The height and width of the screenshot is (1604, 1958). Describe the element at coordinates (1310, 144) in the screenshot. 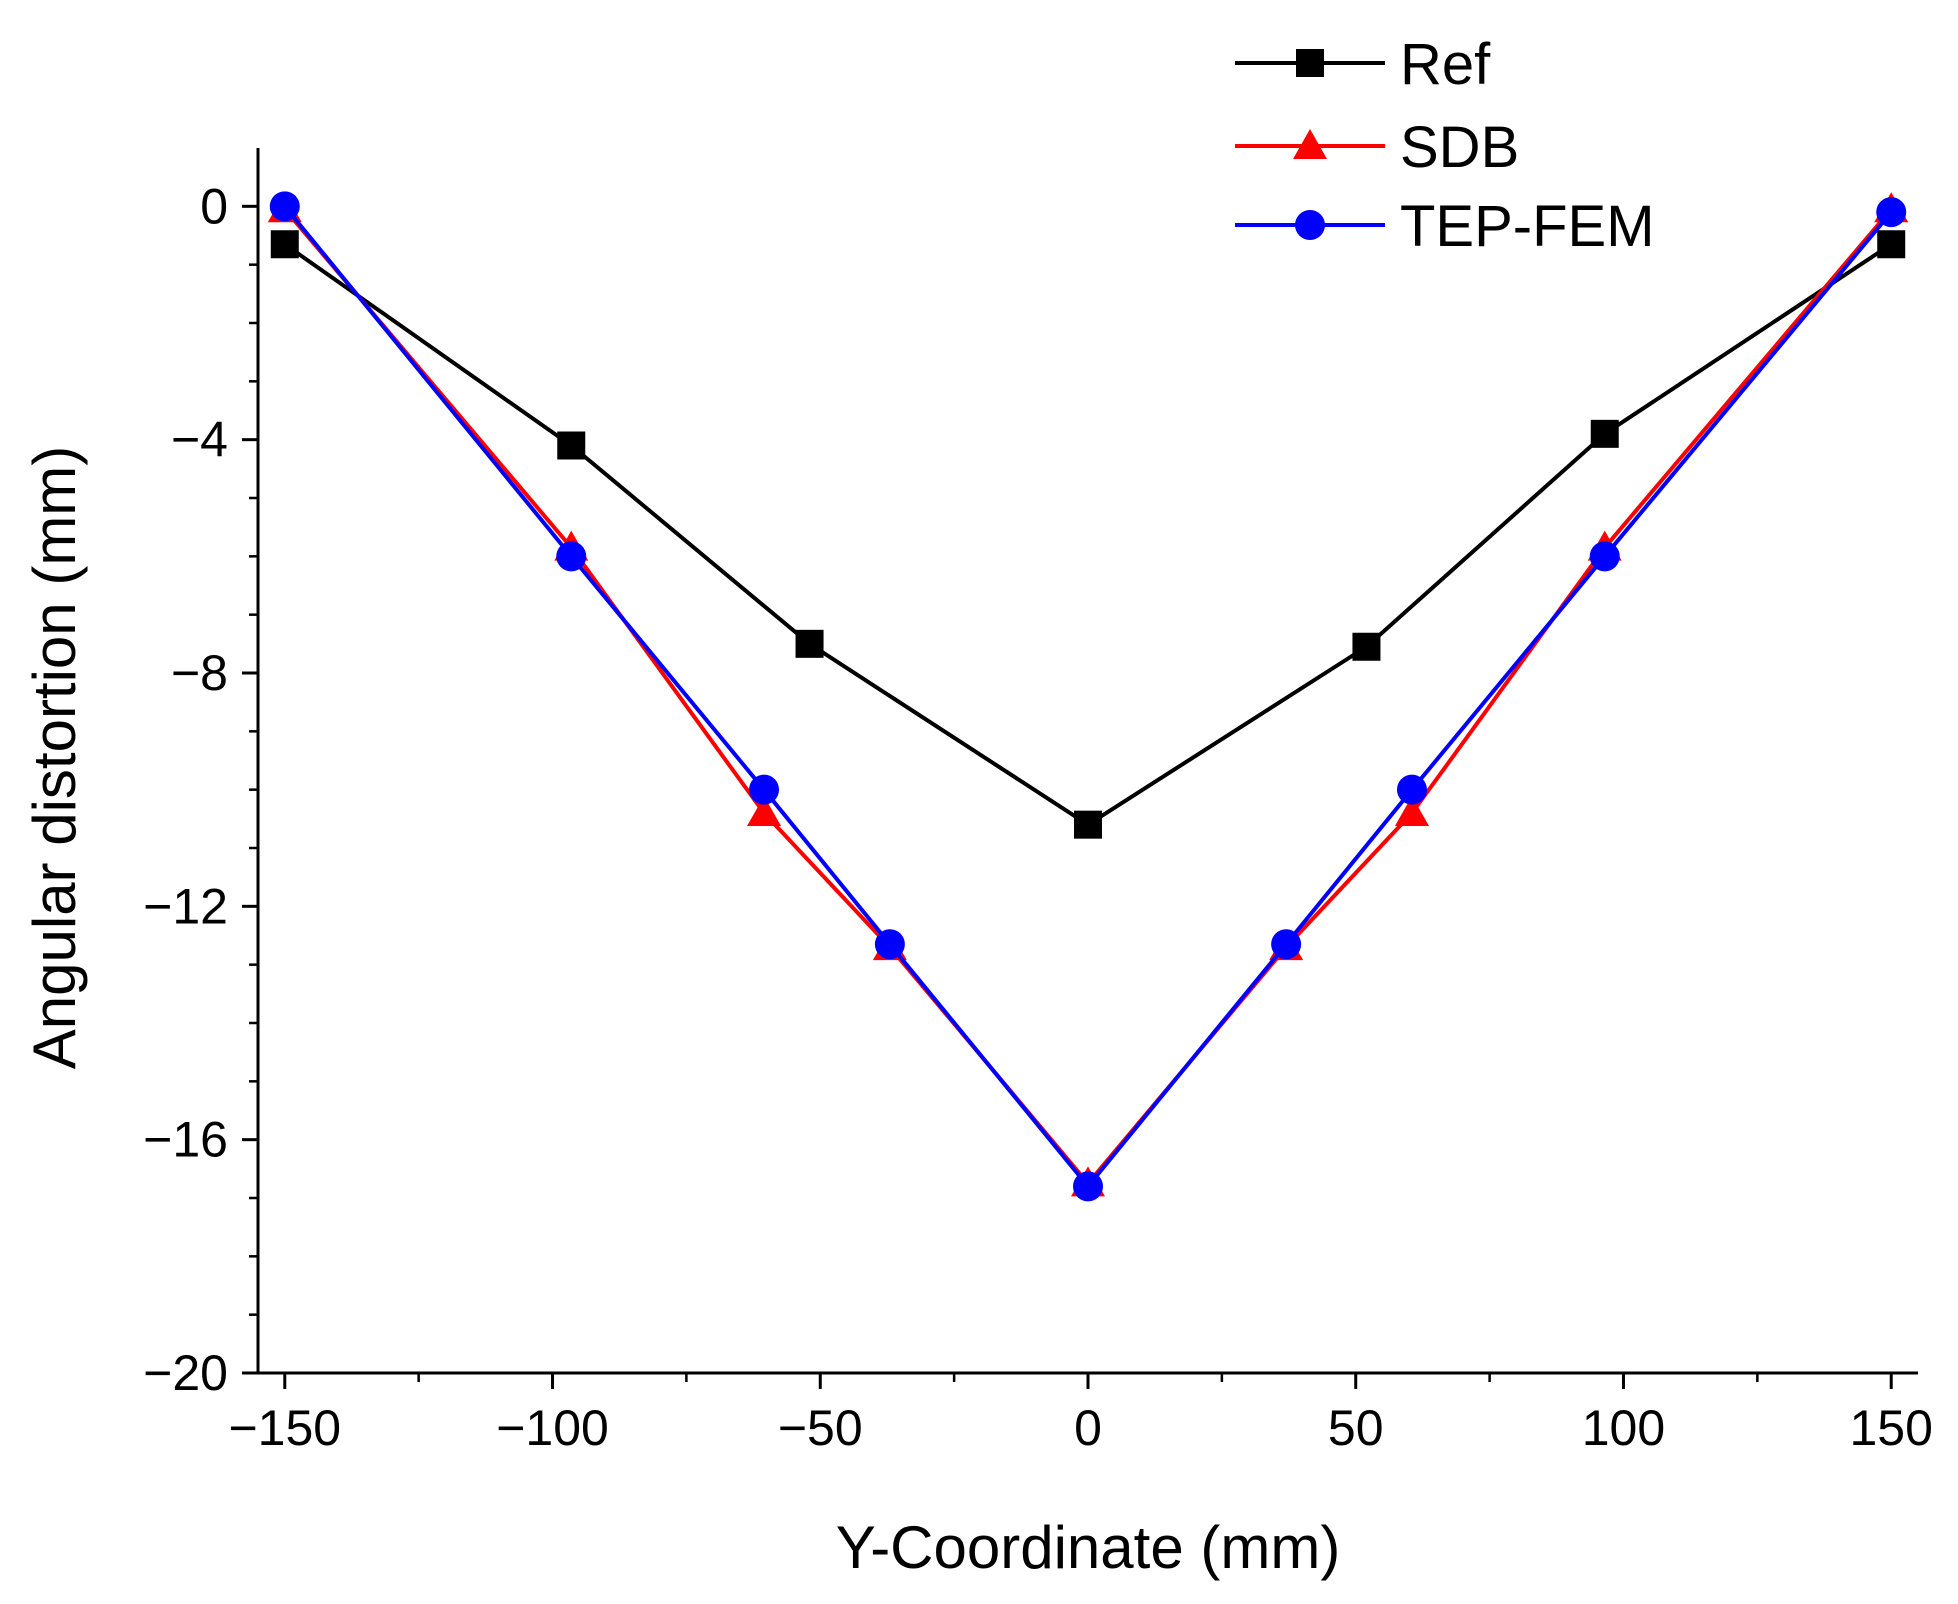

I see `legend-marker-sdb` at that location.